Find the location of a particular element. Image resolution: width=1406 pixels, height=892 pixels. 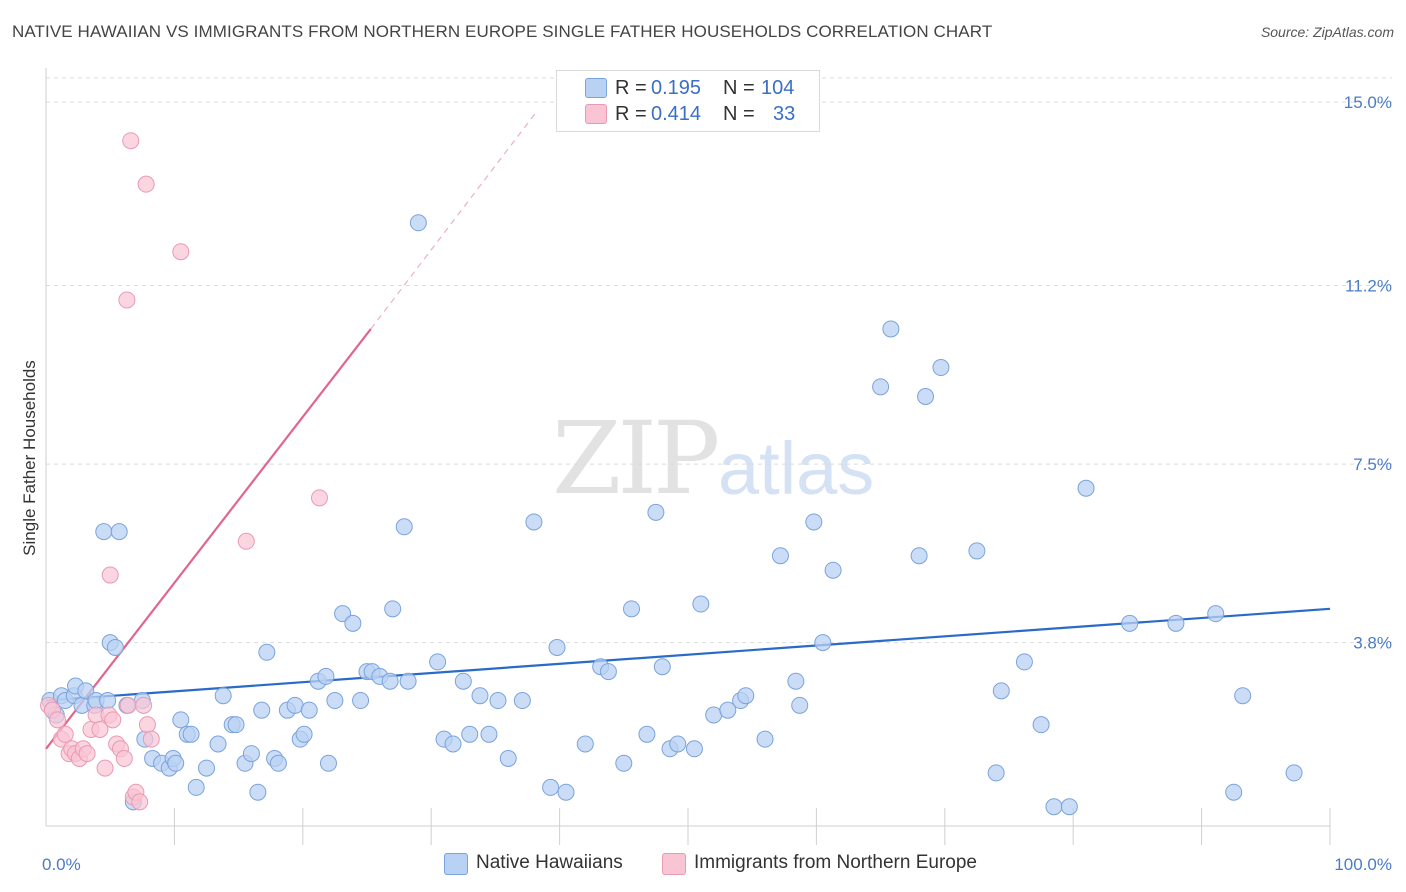

bottom-legend-swatch-blue is located at coordinates (456, 864).